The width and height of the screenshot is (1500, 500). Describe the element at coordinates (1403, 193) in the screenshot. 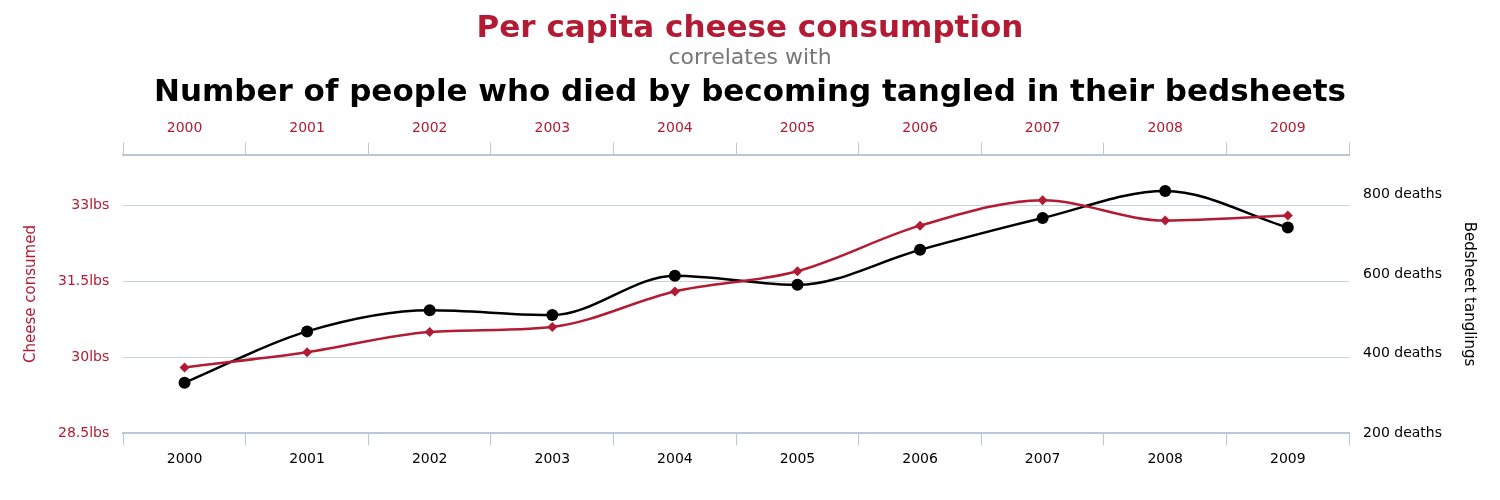

I see `y2-tick-label: 800 deaths` at that location.